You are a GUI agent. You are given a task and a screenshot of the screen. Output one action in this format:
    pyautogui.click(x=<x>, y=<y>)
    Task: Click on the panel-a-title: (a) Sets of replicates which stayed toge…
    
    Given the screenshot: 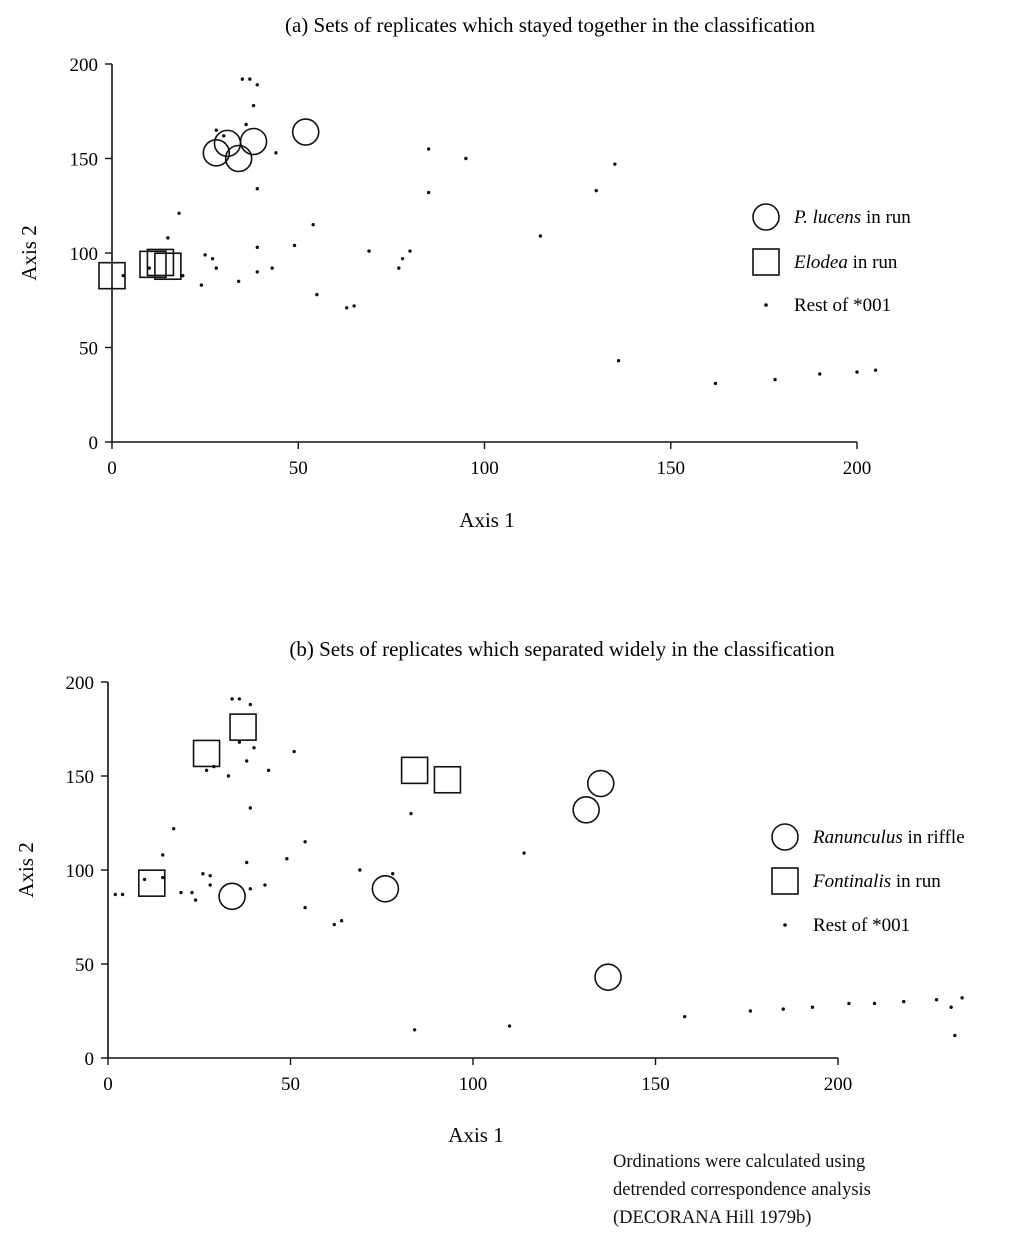 What is the action you would take?
    pyautogui.click(x=550, y=25)
    